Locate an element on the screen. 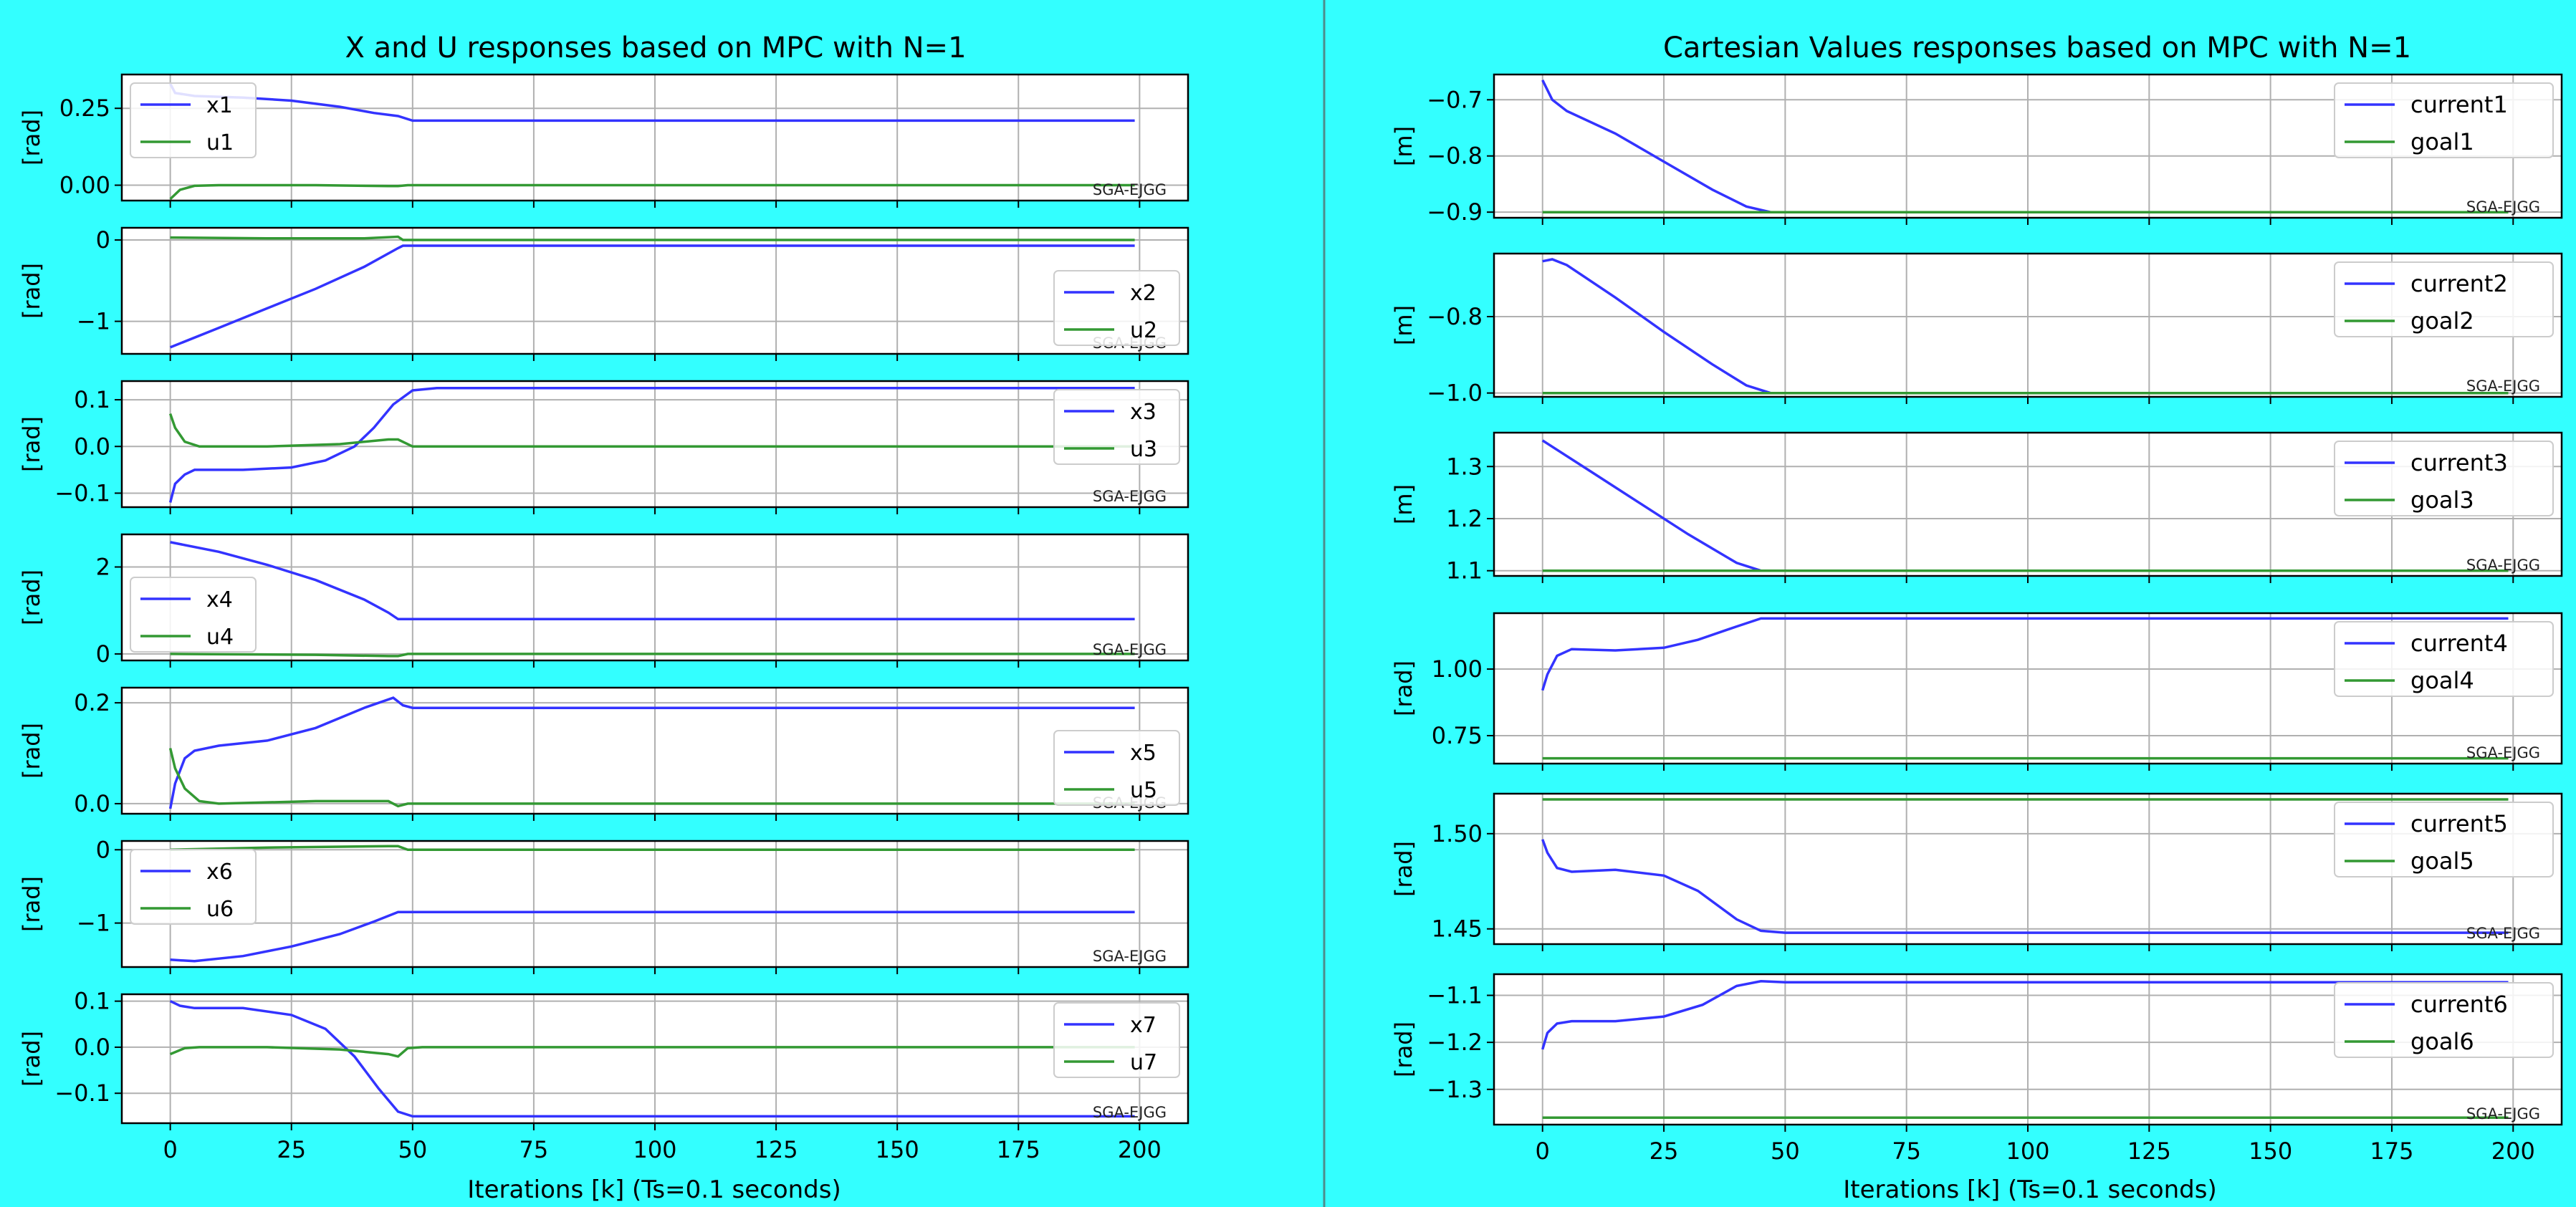 This screenshot has width=2576, height=1207. subplot-2-4: 0.75 1.00 SGA-EJGG [rad] current4 goal4 is located at coordinates (1976, 691).